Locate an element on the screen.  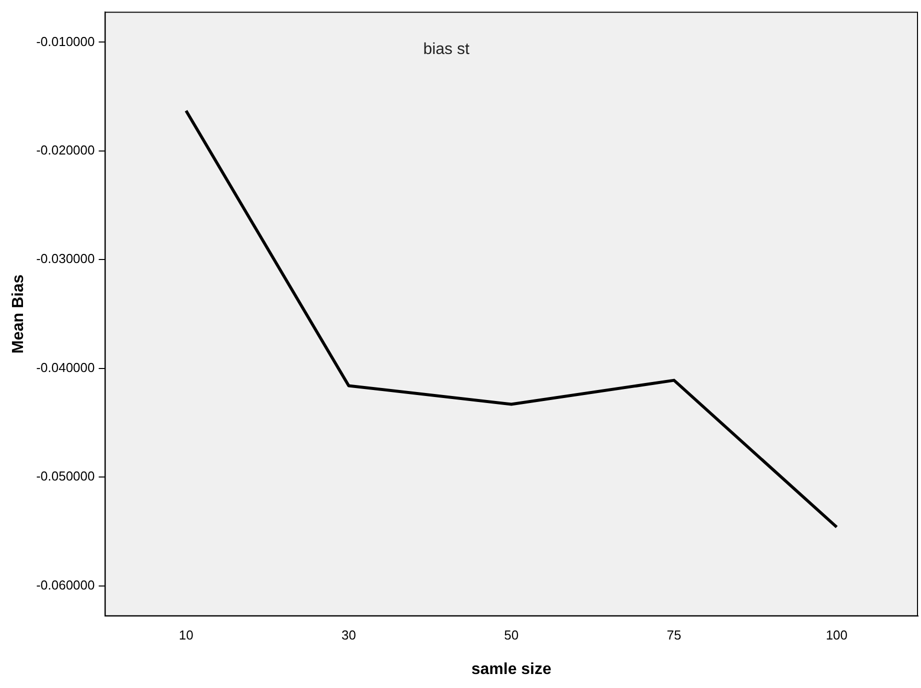
y-tick-label: -0.010000 is located at coordinates (65, 41).